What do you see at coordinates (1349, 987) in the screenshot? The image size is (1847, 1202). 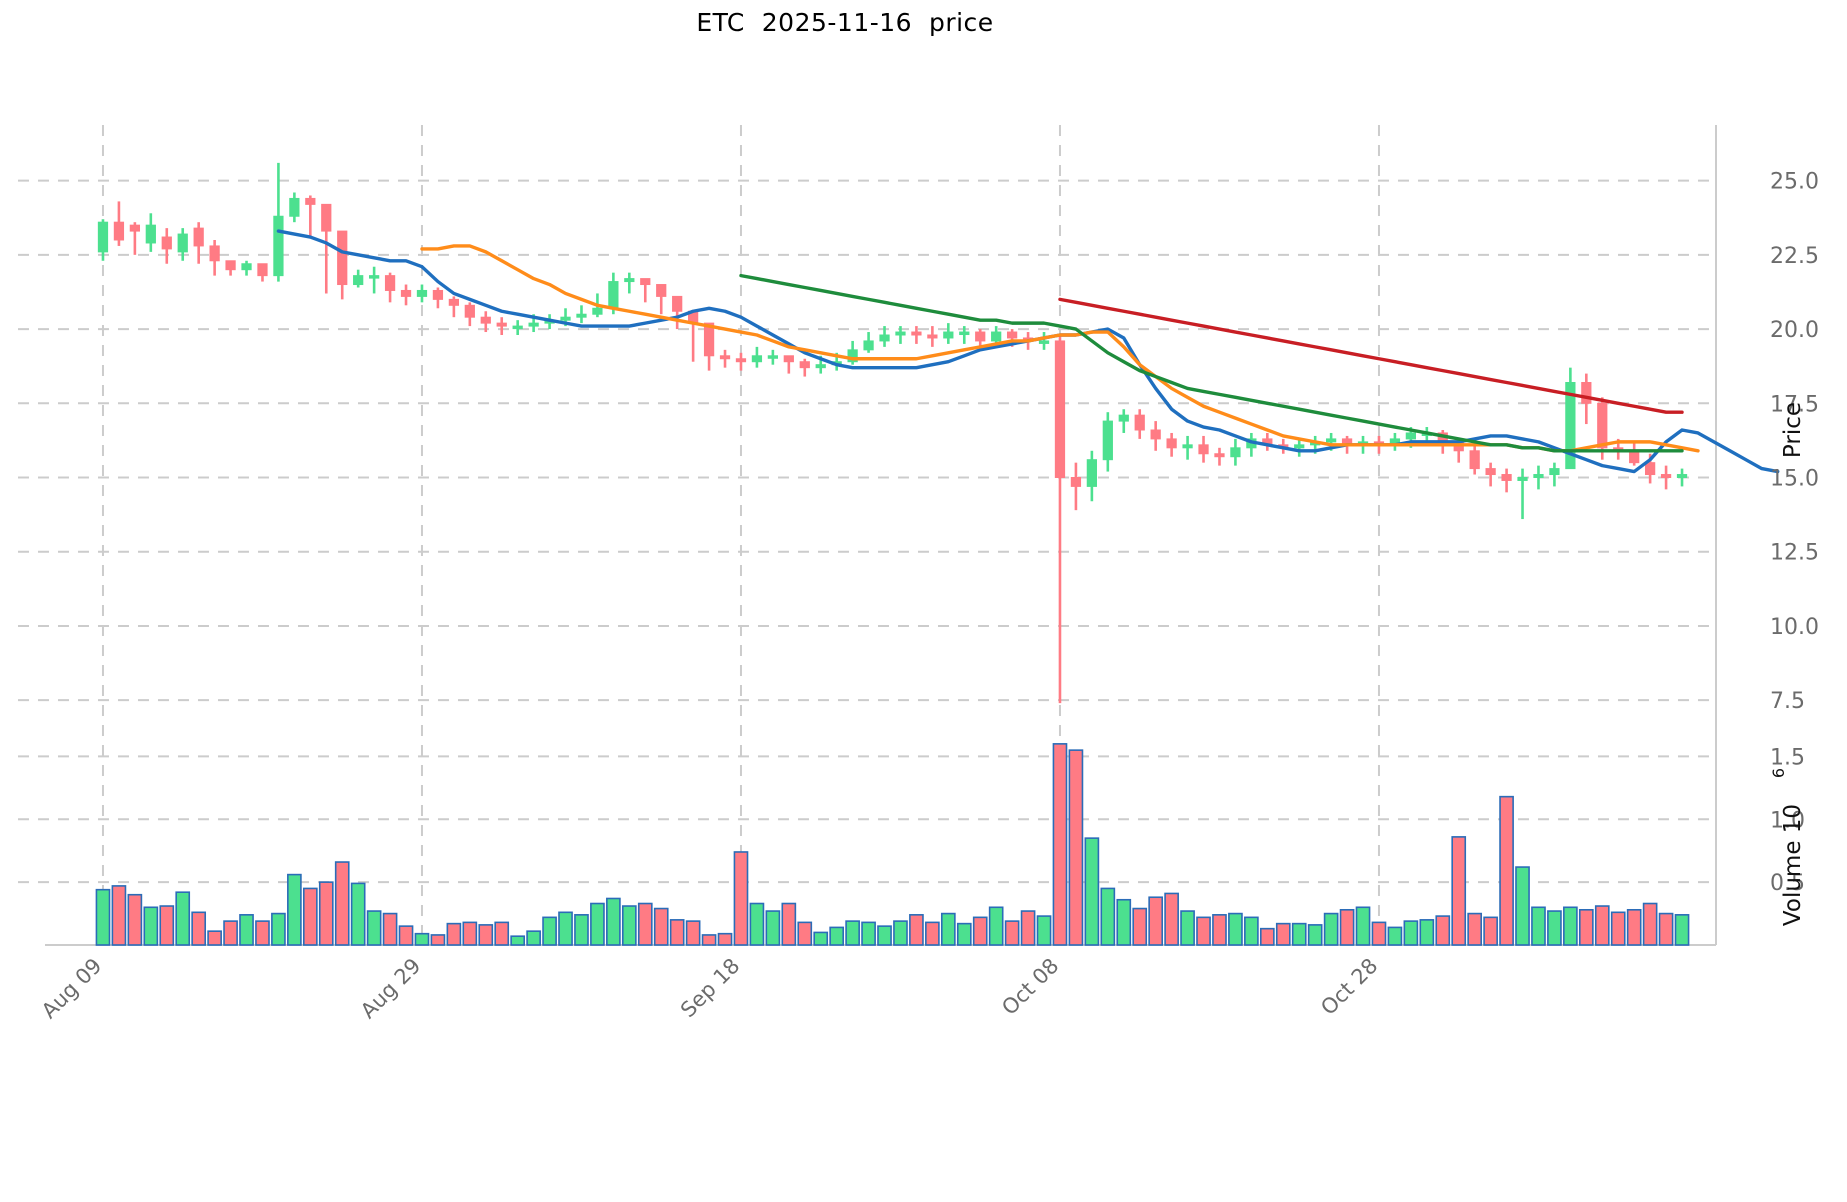 I see `date-tick-label: Oct 28` at bounding box center [1349, 987].